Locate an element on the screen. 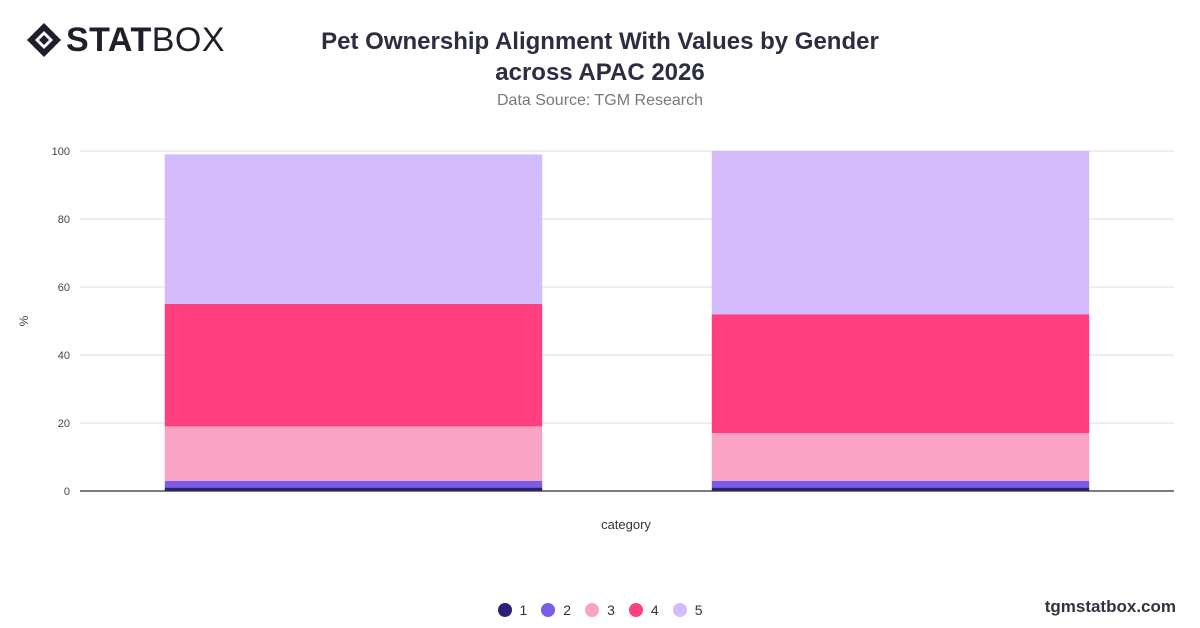 The image size is (1200, 628). y-axis-label: % is located at coordinates (24, 320).